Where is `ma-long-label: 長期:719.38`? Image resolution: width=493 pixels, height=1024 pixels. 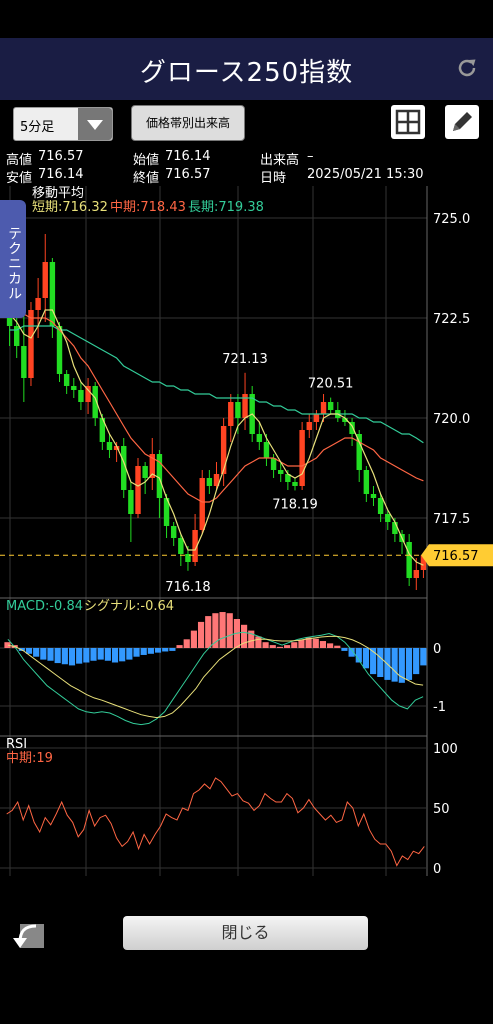 ma-long-label: 長期:719.38 is located at coordinates (226, 207).